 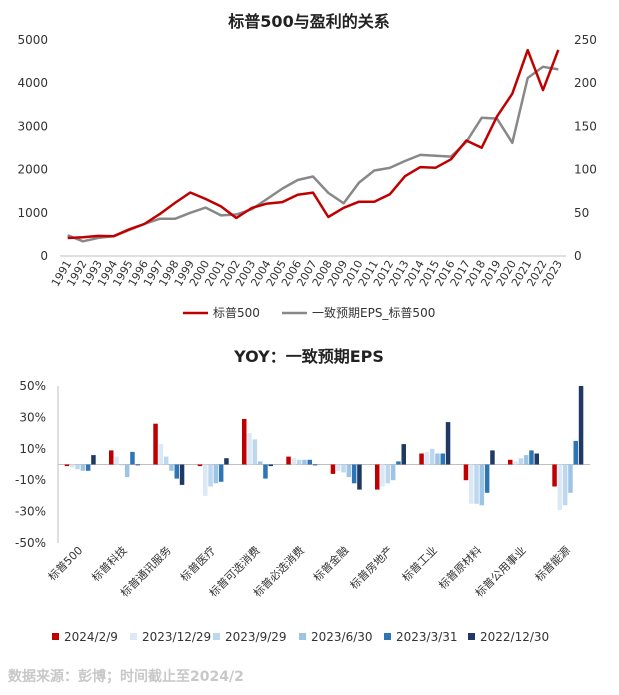 What do you see at coordinates (236, 313) in the screenshot?
I see `legend-label-sp500: 标普500` at bounding box center [236, 313].